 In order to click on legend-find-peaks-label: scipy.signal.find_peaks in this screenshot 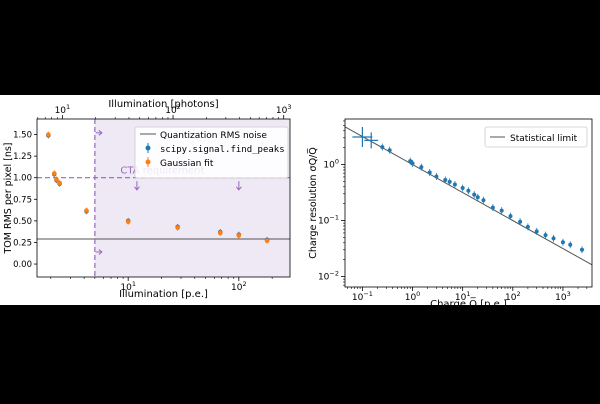, I will do `click(222, 150)`.